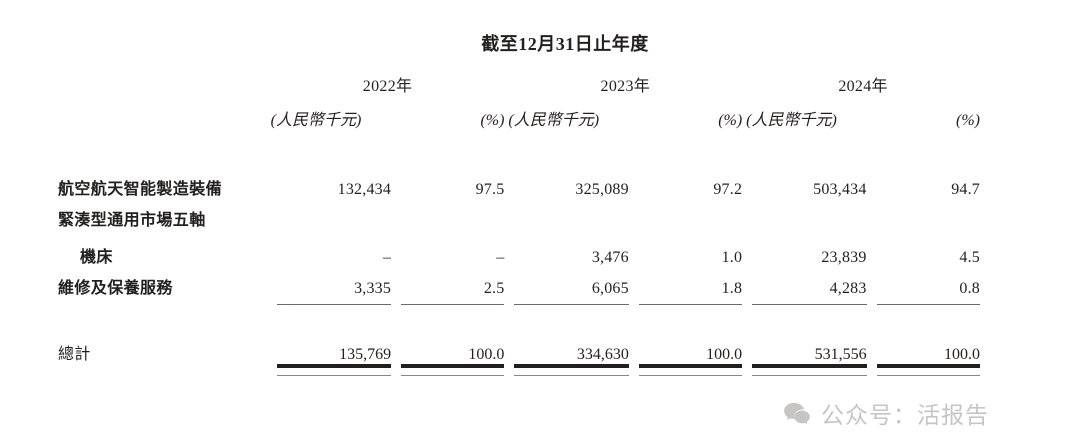  What do you see at coordinates (331, 286) in the screenshot?
I see `cell-maintenance-2022-amount: 3,335` at bounding box center [331, 286].